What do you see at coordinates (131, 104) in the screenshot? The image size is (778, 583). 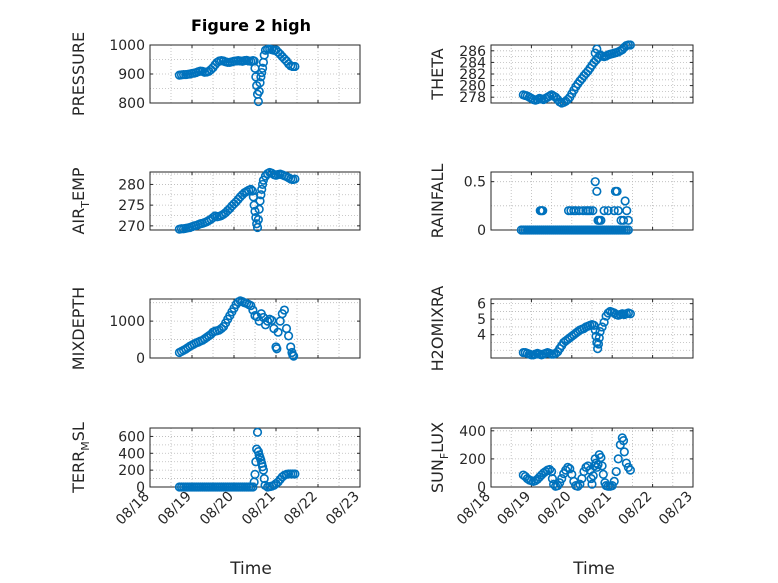 I see `y-tick-label: 800` at bounding box center [131, 104].